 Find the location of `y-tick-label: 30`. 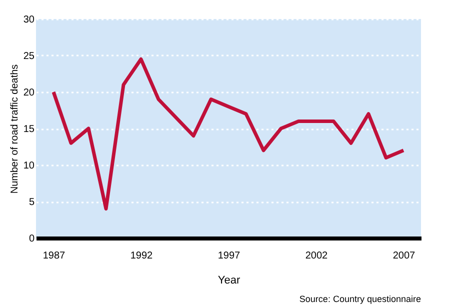

y-tick-label: 30 is located at coordinates (29, 20).